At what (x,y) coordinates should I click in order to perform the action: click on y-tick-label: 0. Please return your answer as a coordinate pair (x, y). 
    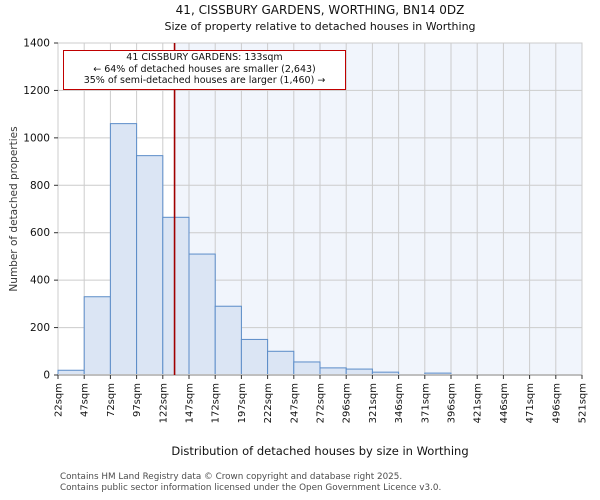
    Looking at the image, I should click on (46, 376).